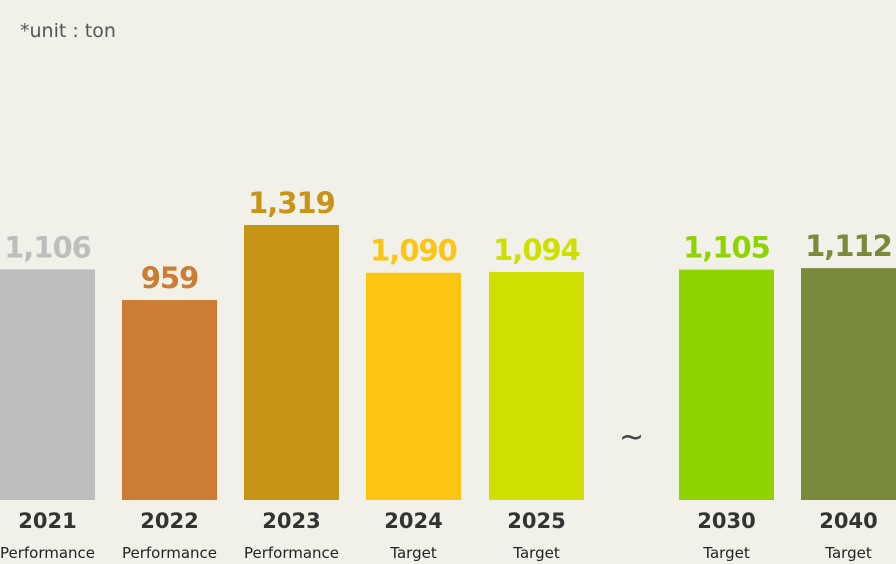 This screenshot has height=564, width=896. What do you see at coordinates (68, 31) in the screenshot?
I see `unit-note: *unit : ton` at bounding box center [68, 31].